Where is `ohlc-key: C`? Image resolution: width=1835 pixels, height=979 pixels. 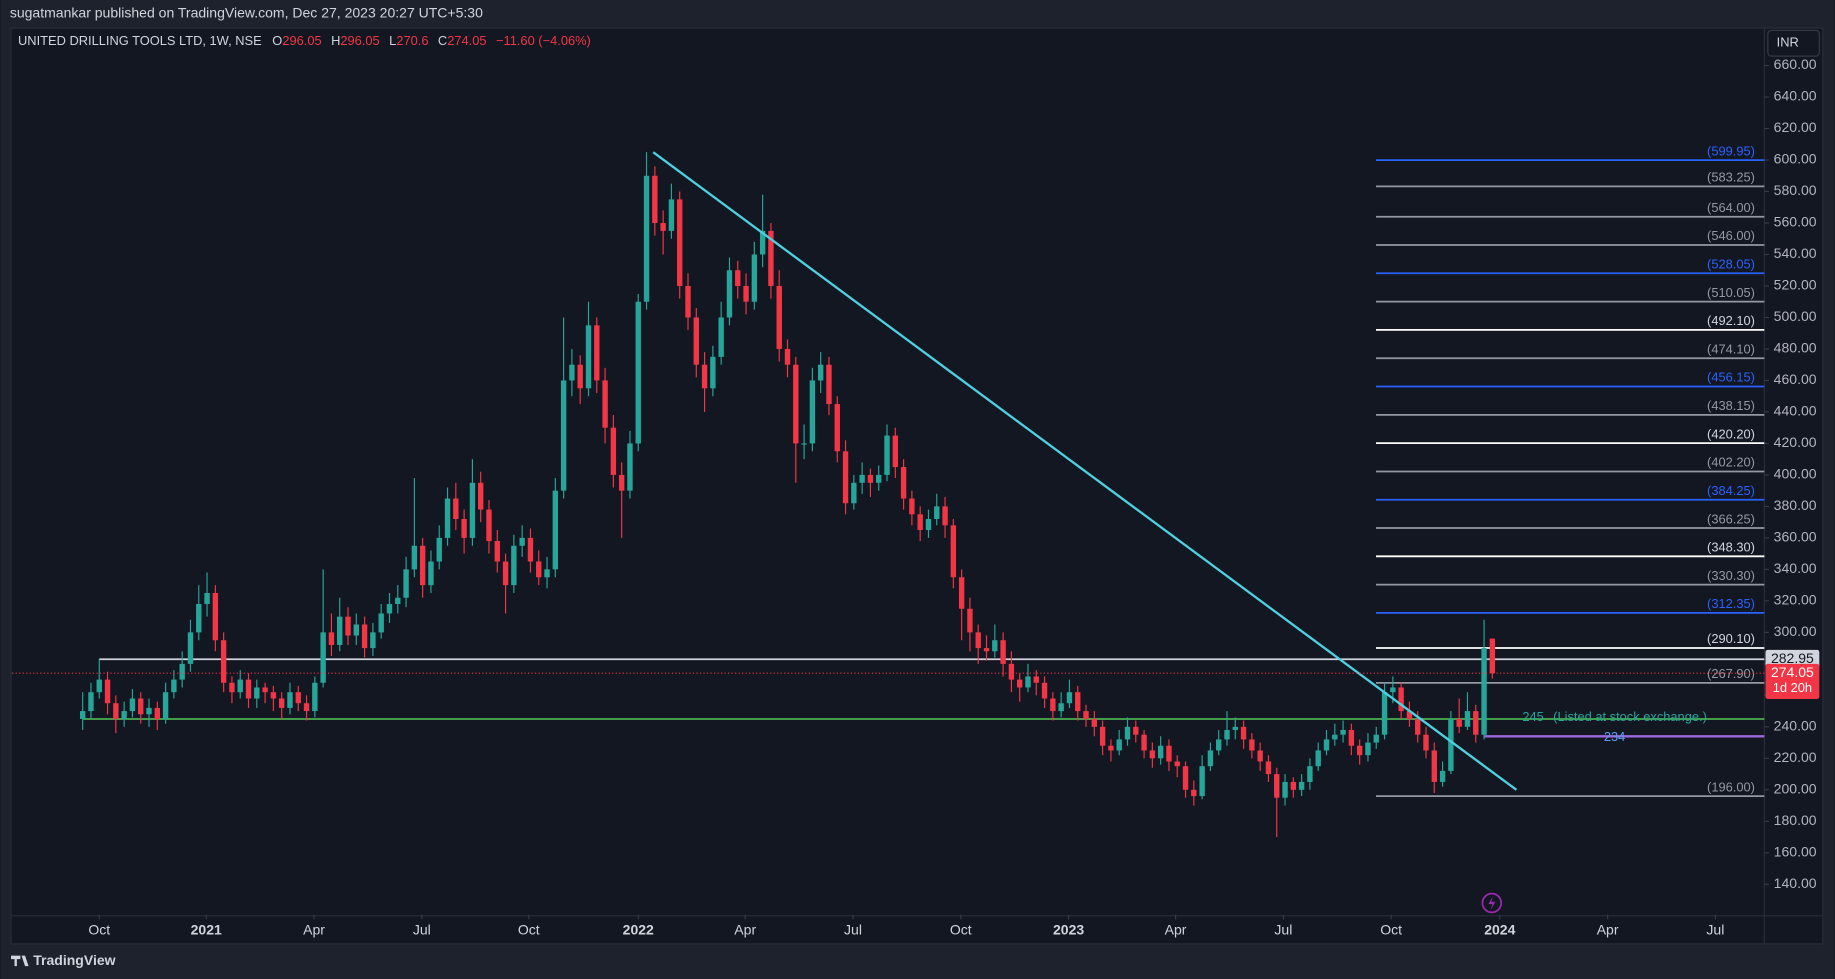
ohlc-key: C is located at coordinates (442, 40).